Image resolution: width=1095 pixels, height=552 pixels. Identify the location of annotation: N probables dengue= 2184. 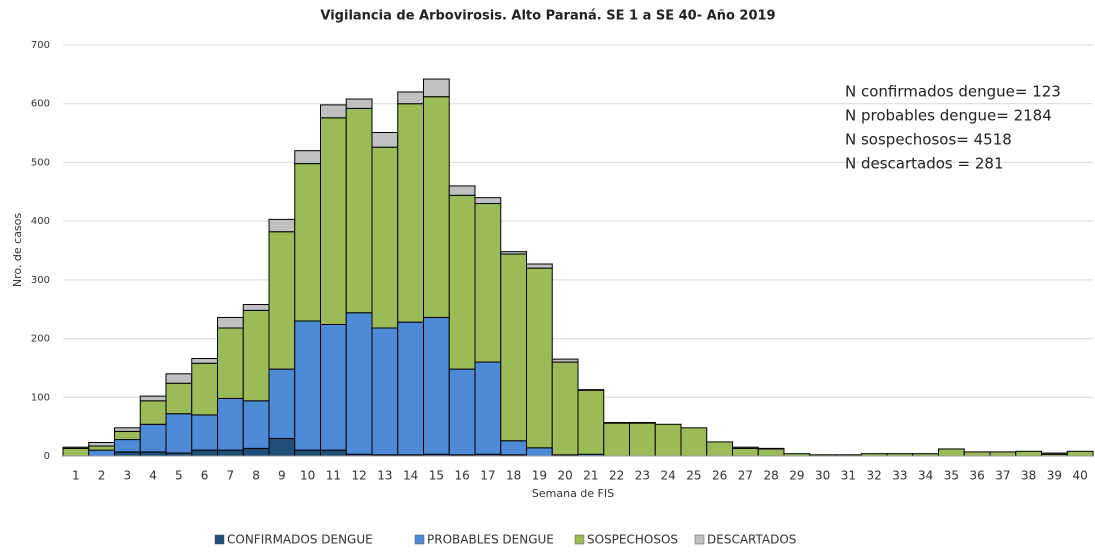
(948, 116).